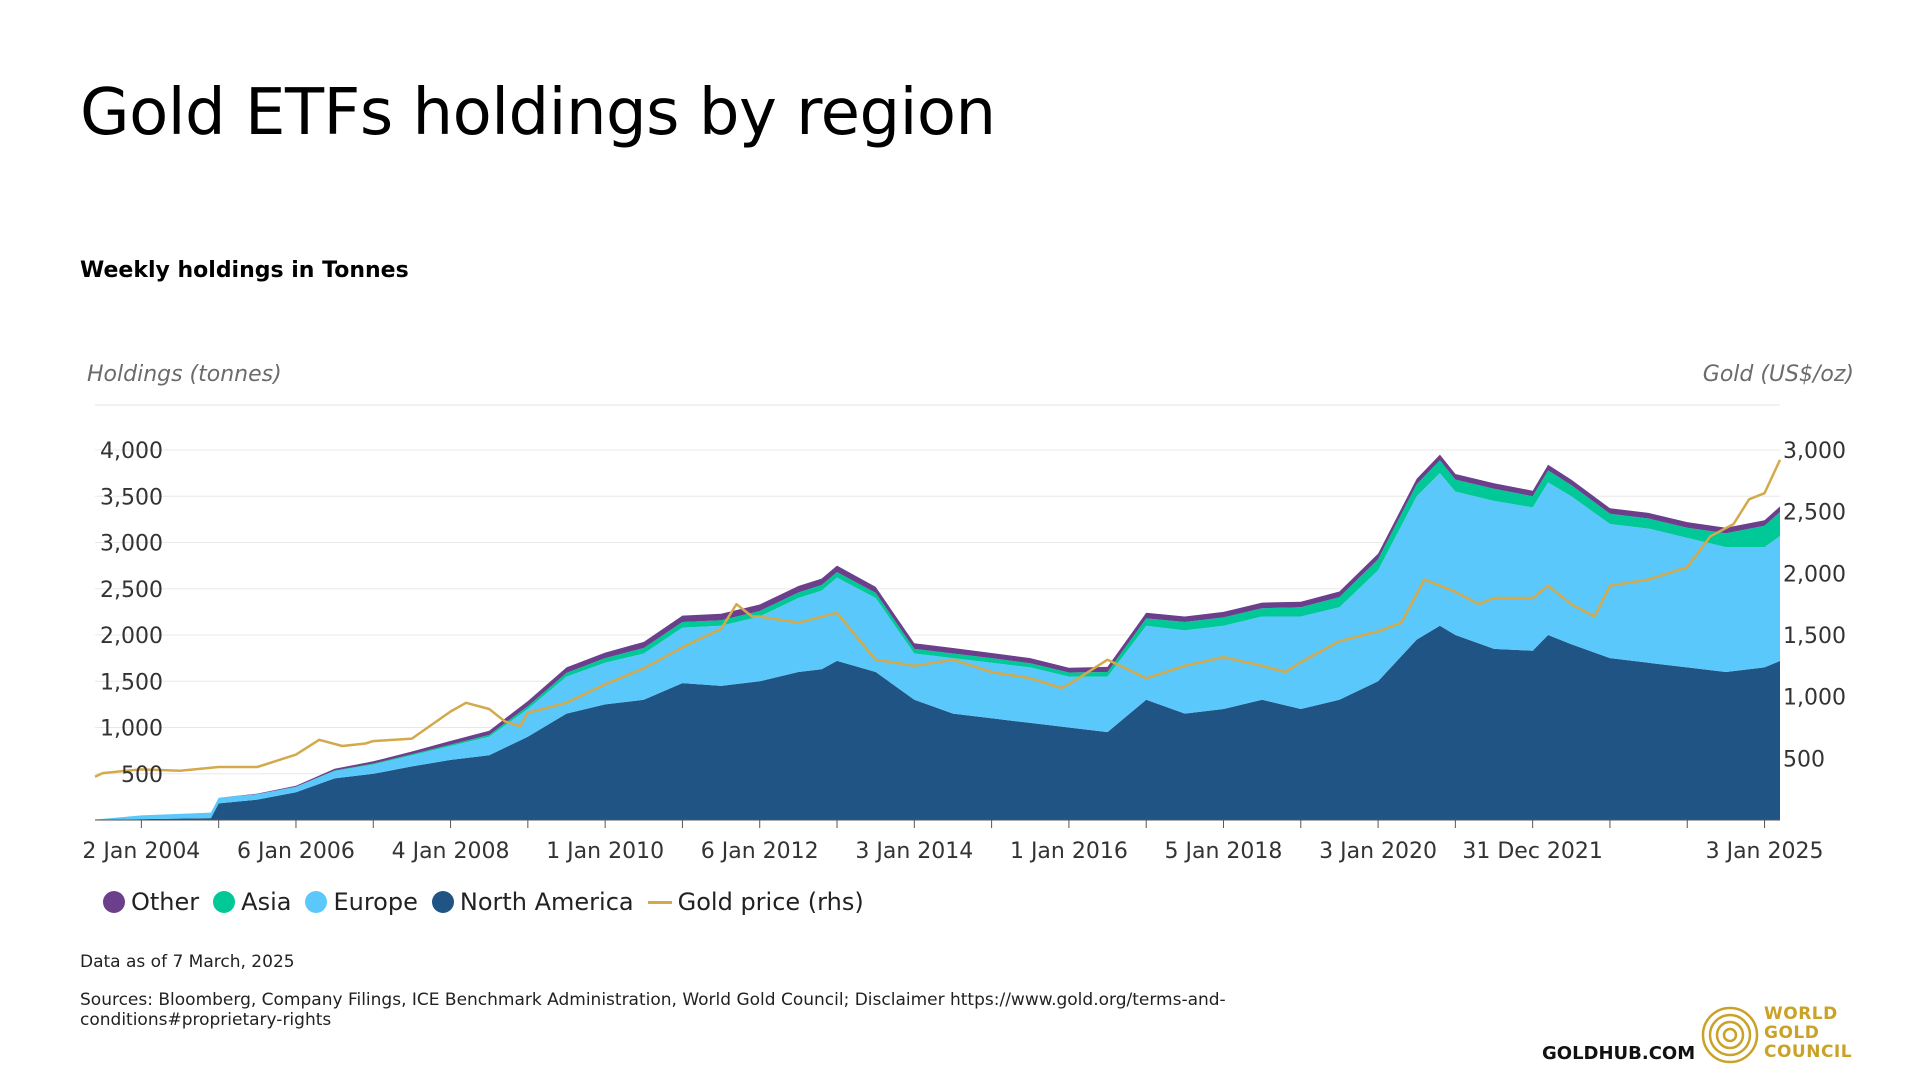  What do you see at coordinates (187, 962) in the screenshot?
I see `data-as-of-note: Data as of 7 March, 2025` at bounding box center [187, 962].